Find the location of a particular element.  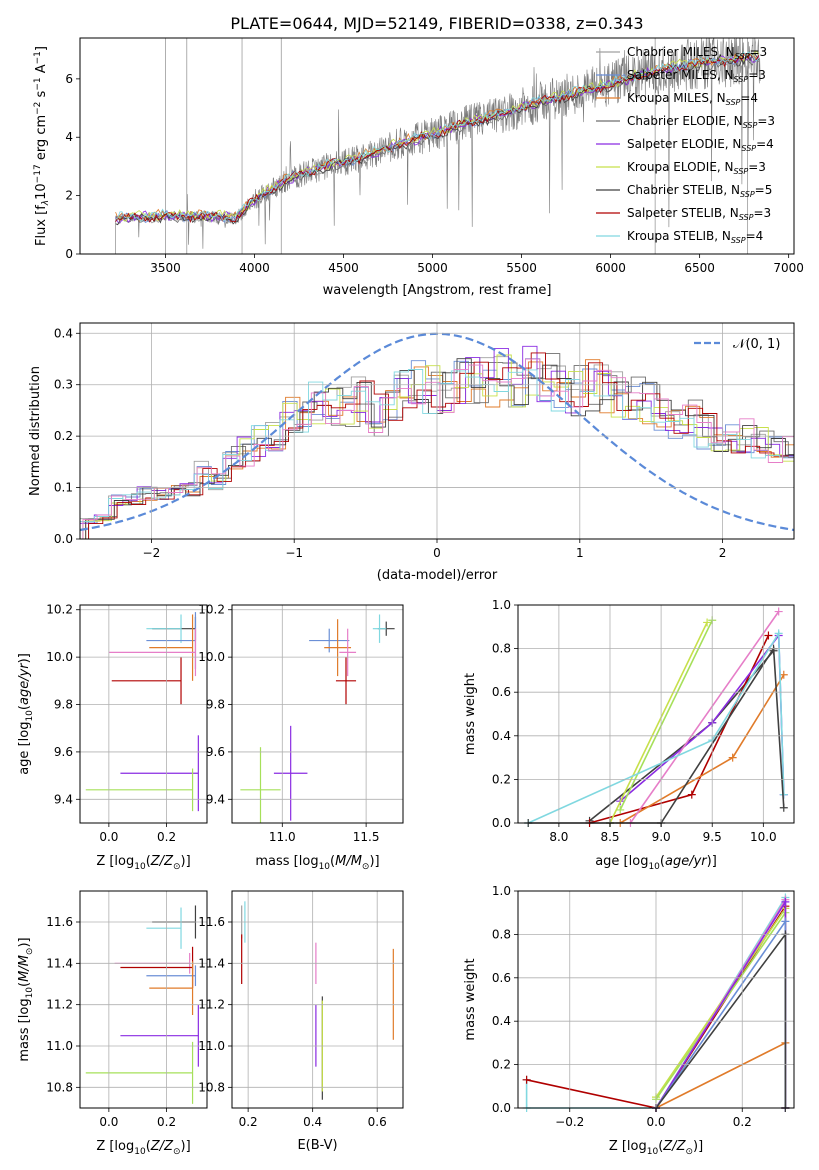

age-vs-Z-axes is located at coordinates (143, 714).